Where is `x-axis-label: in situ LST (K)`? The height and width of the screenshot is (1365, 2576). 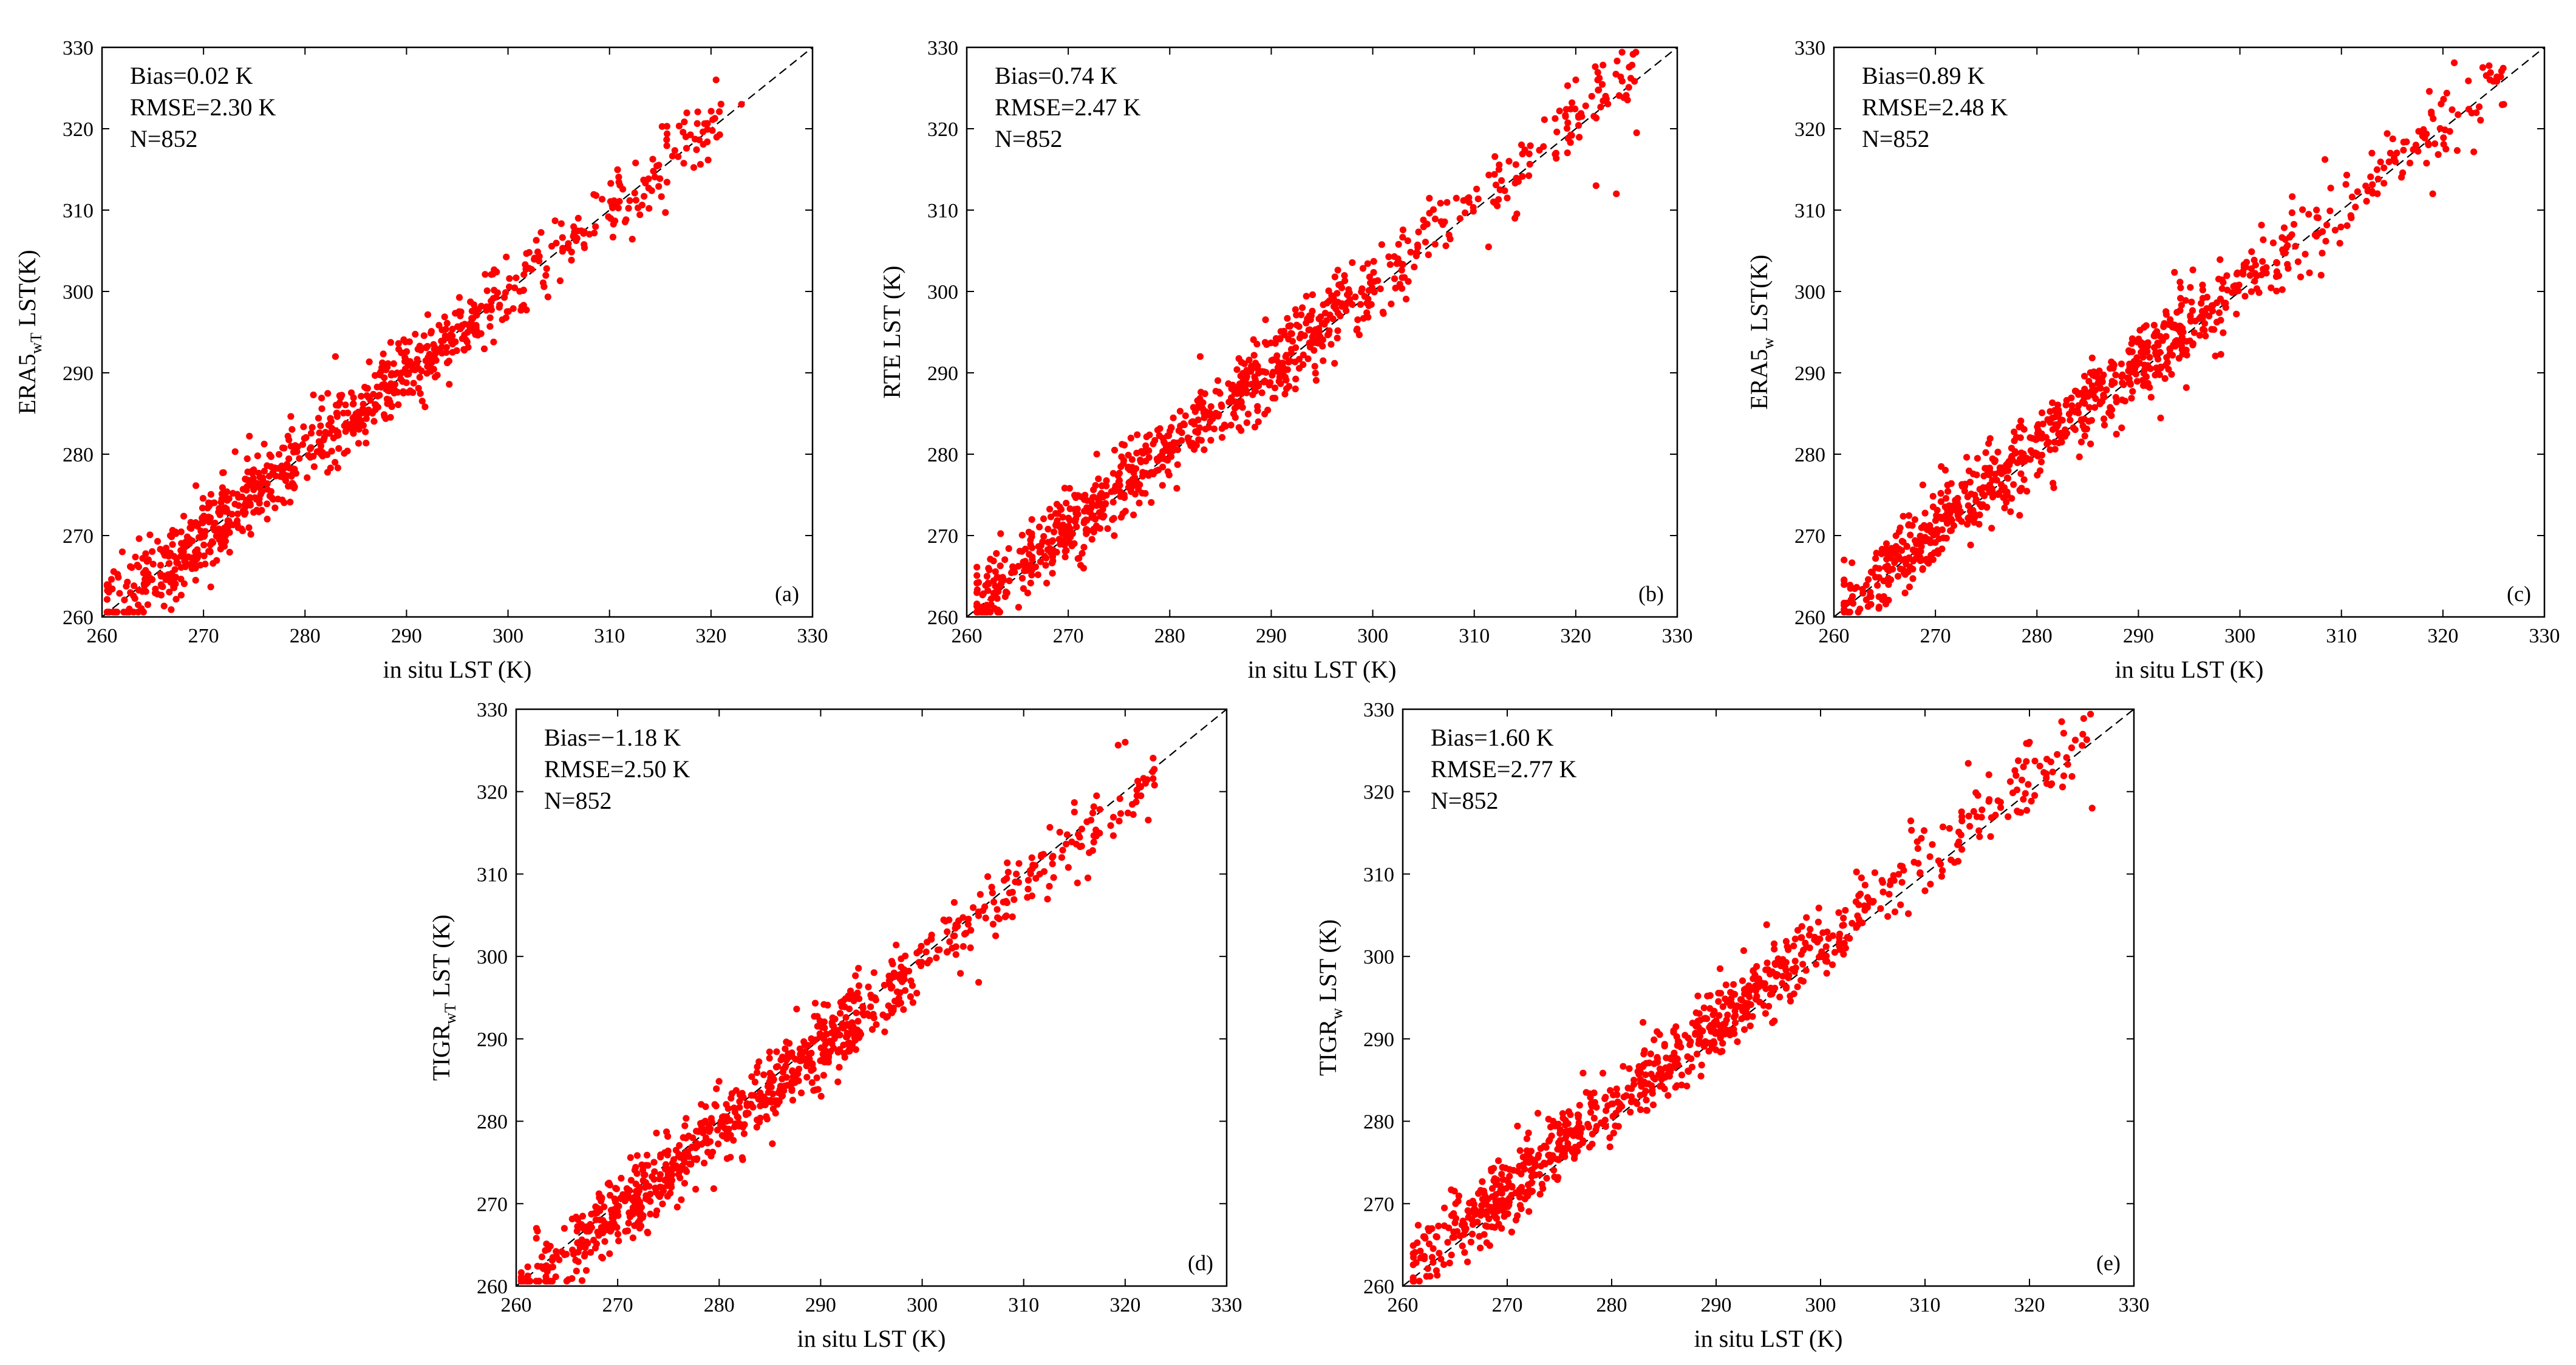 x-axis-label: in situ LST (K) is located at coordinates (2190, 669).